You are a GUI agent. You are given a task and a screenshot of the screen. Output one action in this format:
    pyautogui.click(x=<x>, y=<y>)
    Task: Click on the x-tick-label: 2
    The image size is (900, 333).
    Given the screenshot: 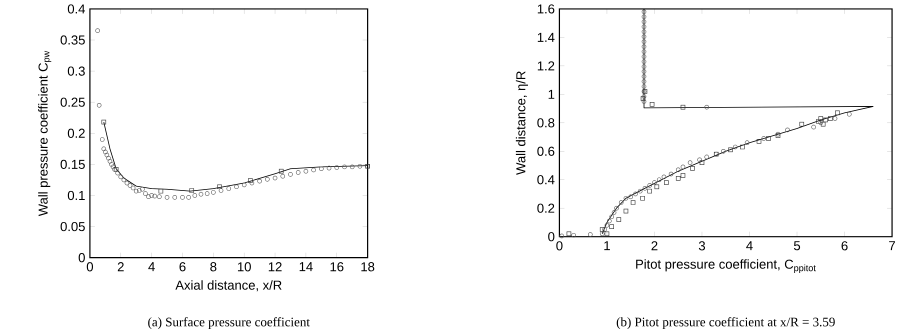 What is the action you would take?
    pyautogui.click(x=121, y=267)
    